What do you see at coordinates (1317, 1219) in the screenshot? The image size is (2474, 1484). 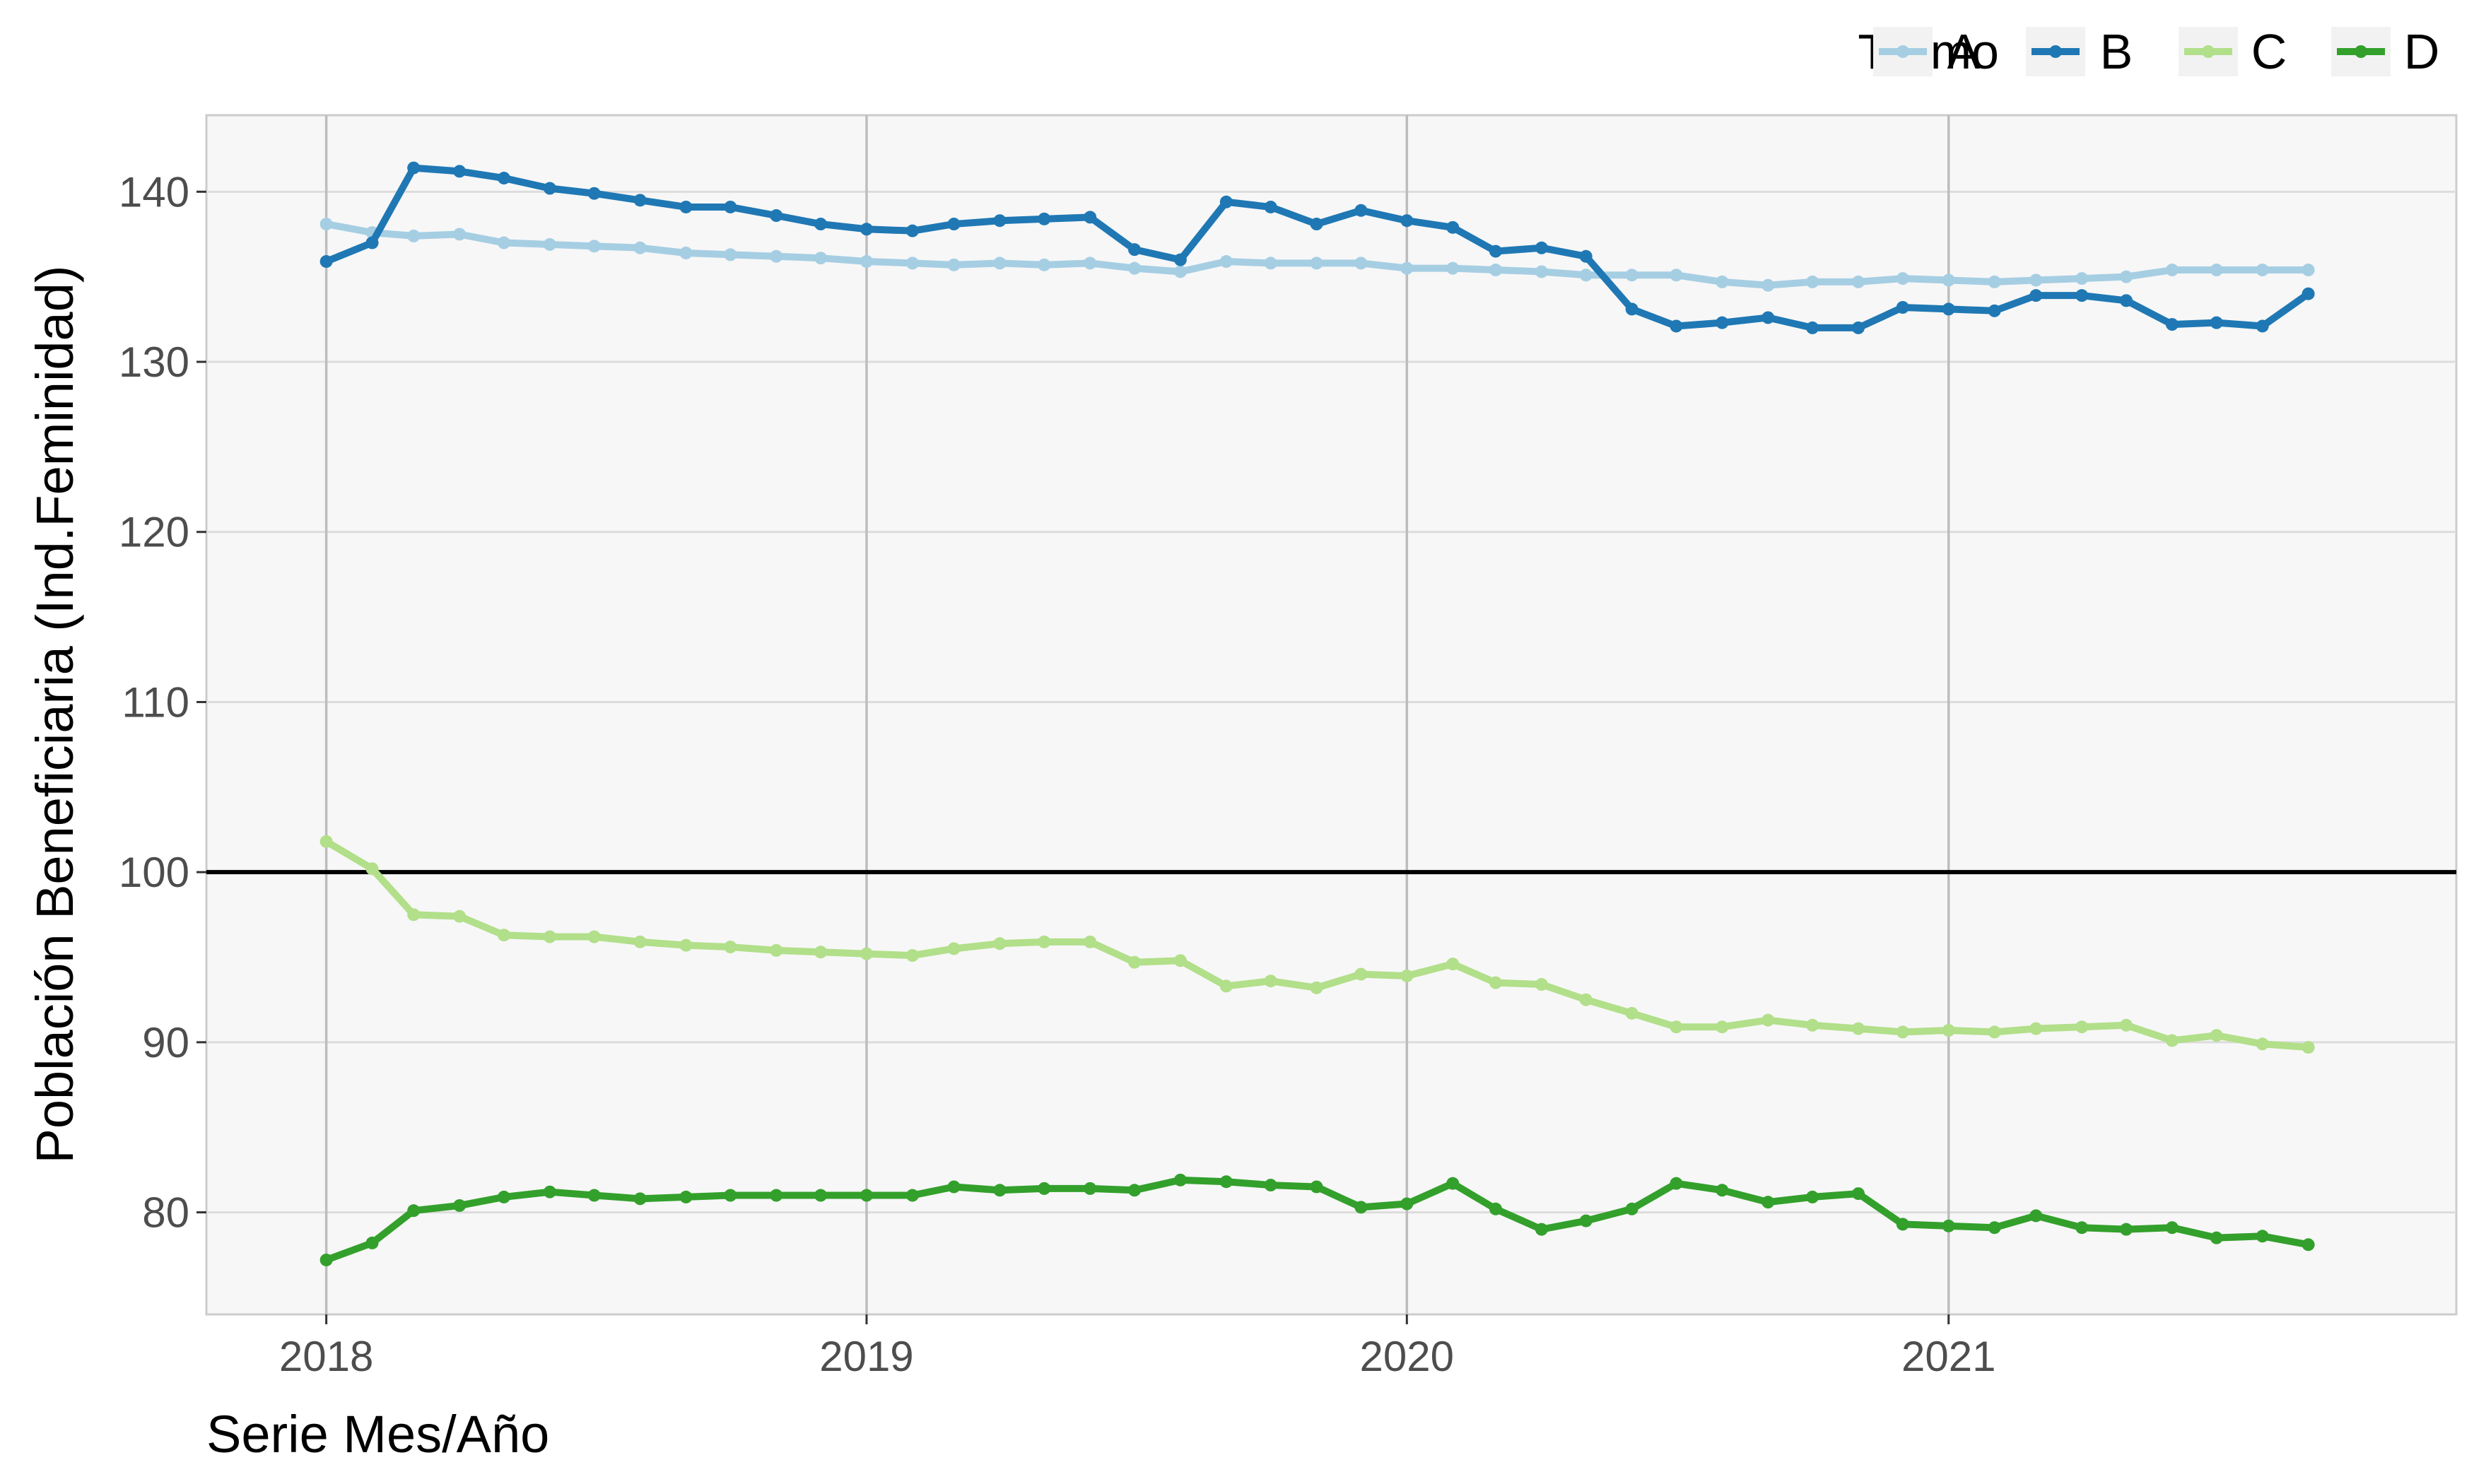 I see `series-d` at bounding box center [1317, 1219].